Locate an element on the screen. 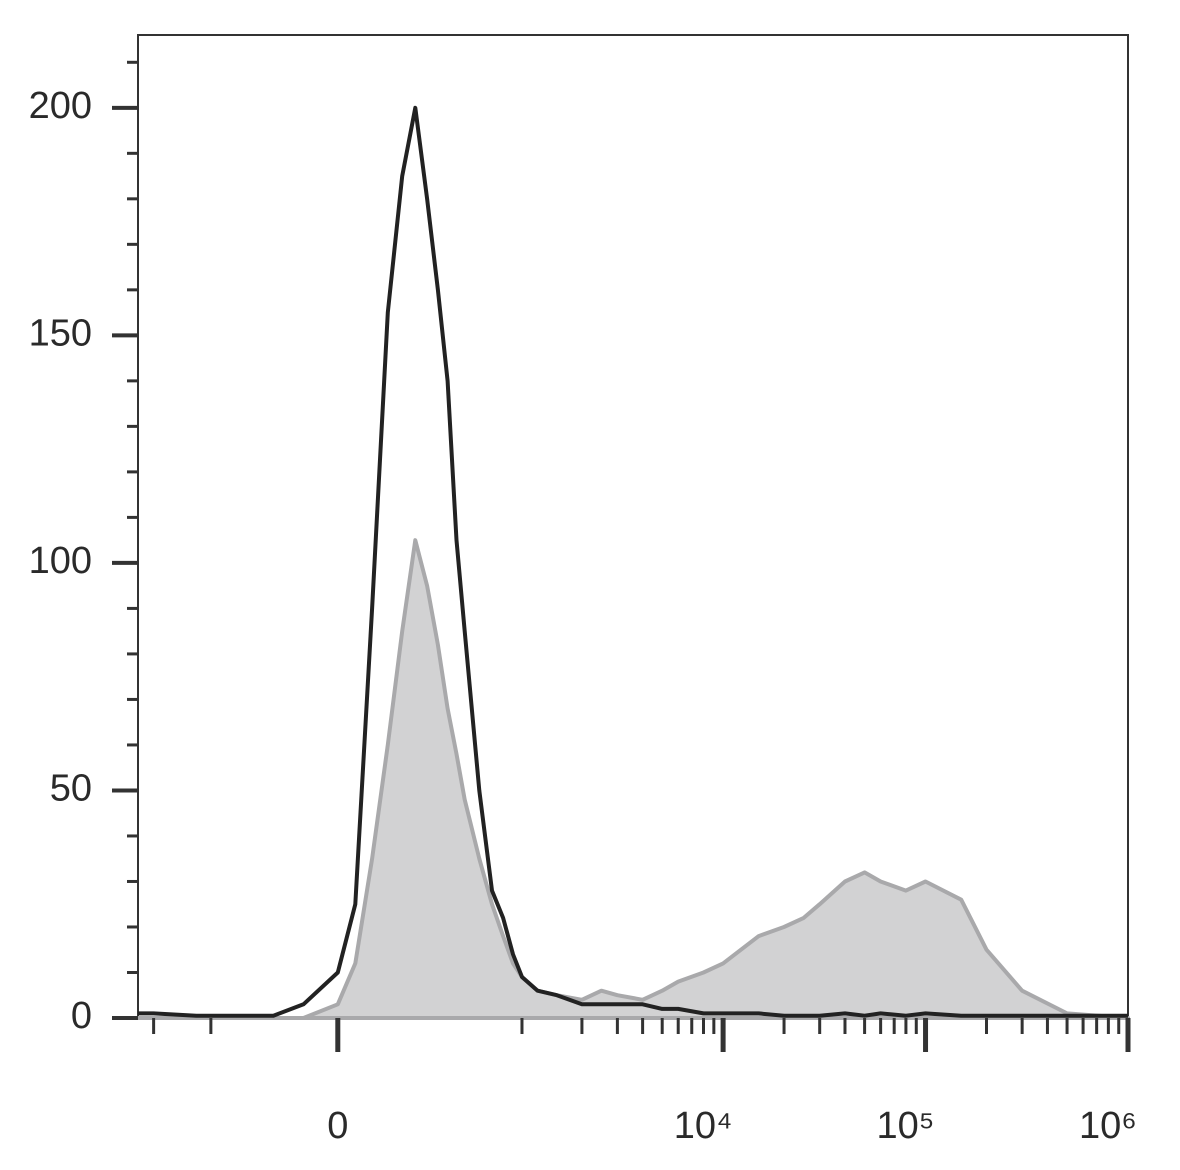 The image size is (1180, 1170). x-tick-label: 0 is located at coordinates (337, 1126).